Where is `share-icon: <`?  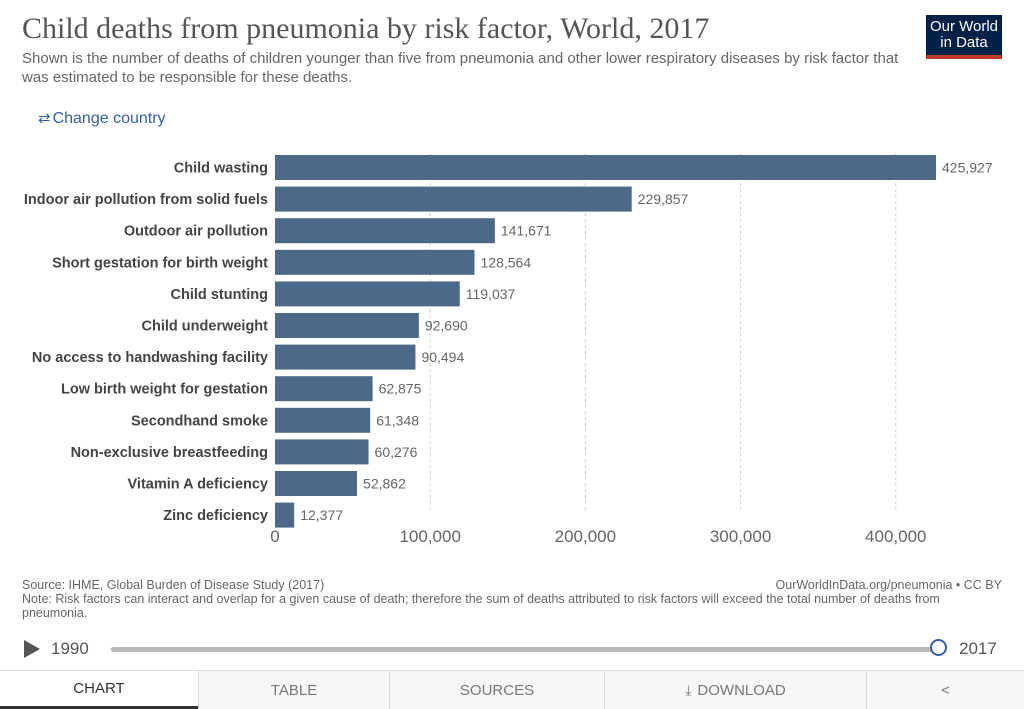 share-icon: < is located at coordinates (945, 690).